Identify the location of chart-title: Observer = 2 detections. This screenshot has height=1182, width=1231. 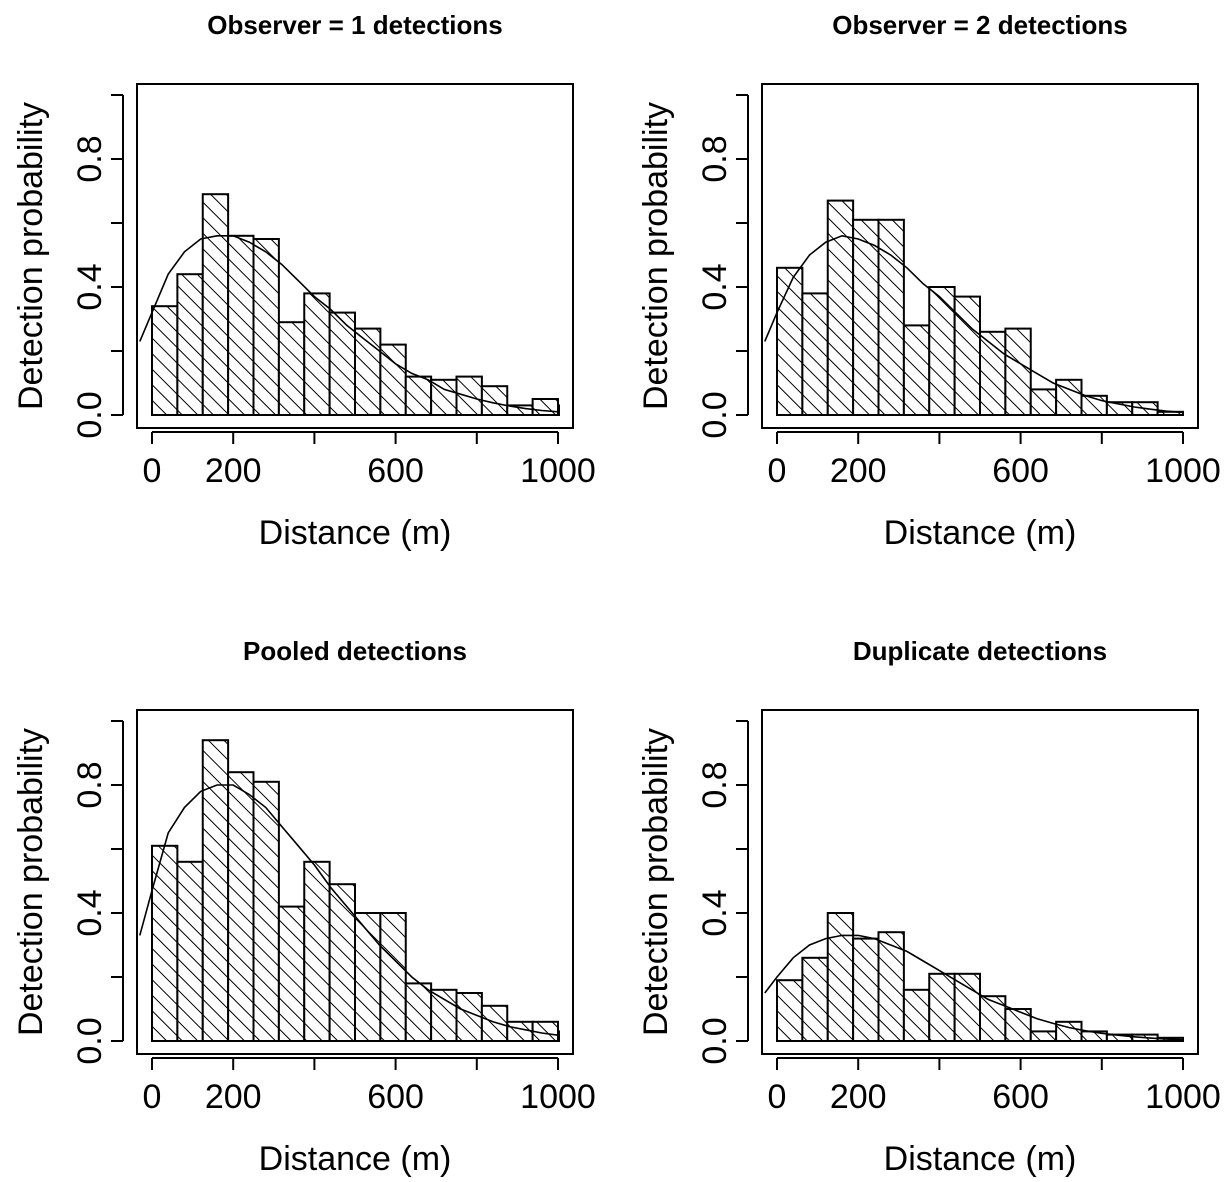
(980, 25).